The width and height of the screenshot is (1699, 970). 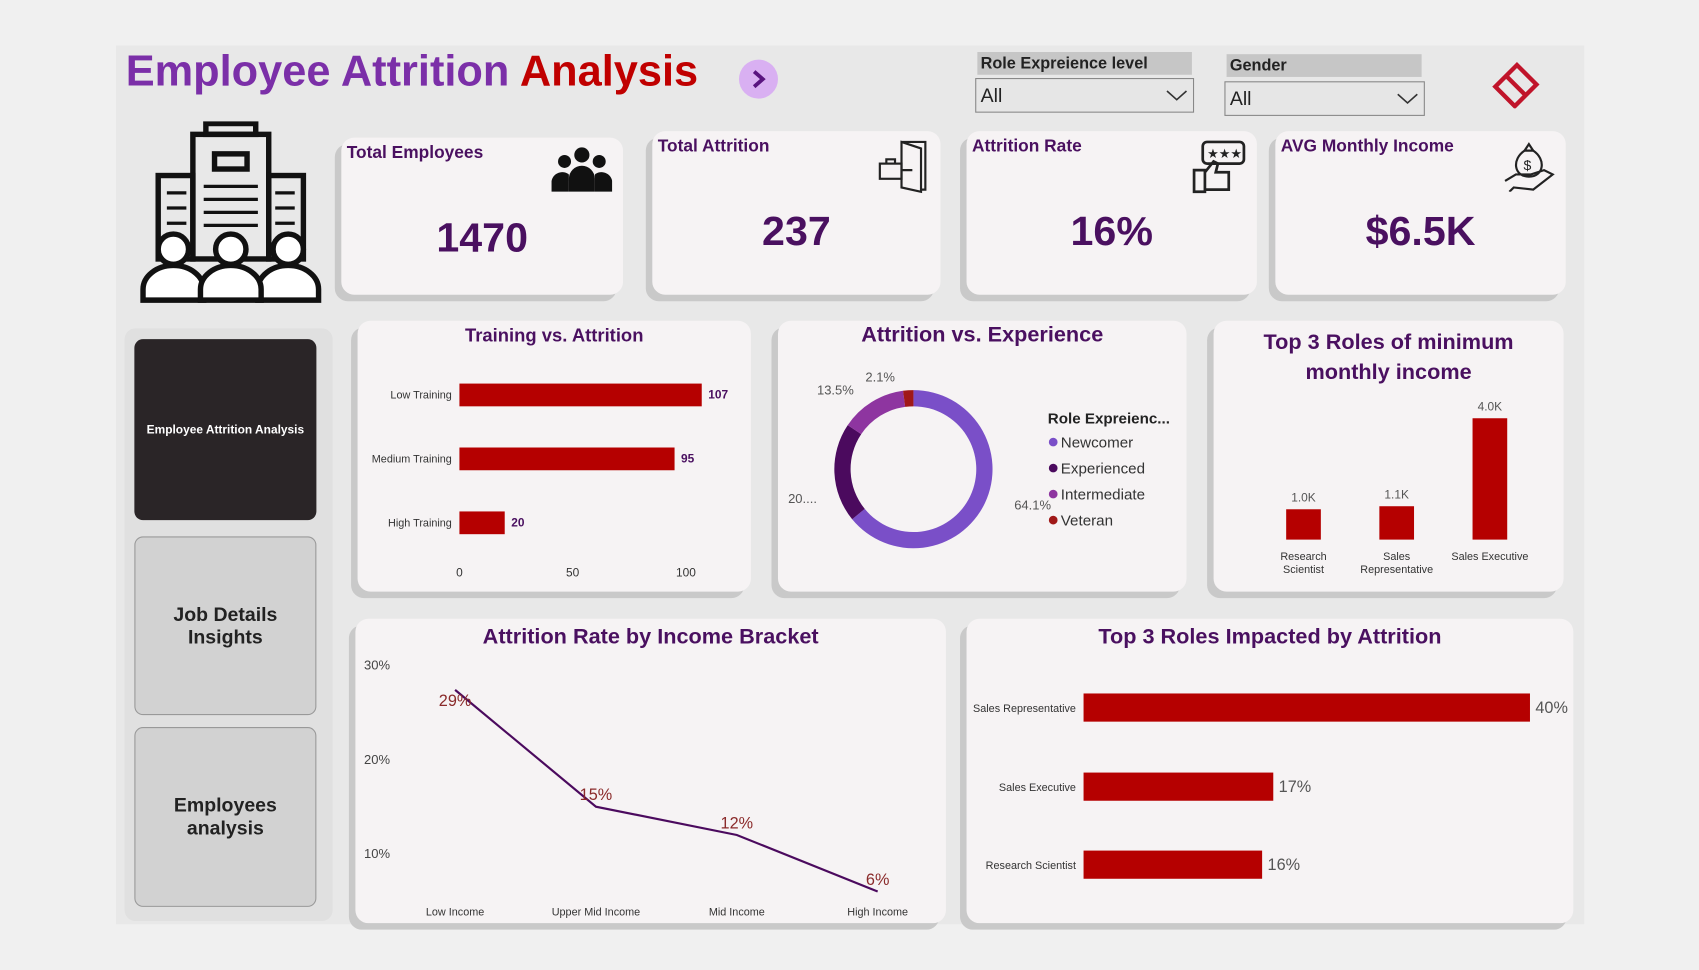 What do you see at coordinates (1396, 570) in the screenshot?
I see `category-label: Representative` at bounding box center [1396, 570].